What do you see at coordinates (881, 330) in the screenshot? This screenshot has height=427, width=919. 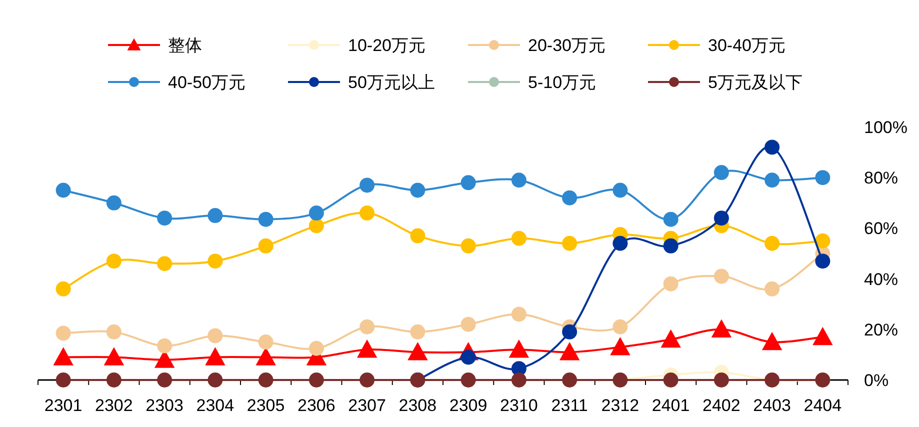 I see `y-tick-label: 20%` at bounding box center [881, 330].